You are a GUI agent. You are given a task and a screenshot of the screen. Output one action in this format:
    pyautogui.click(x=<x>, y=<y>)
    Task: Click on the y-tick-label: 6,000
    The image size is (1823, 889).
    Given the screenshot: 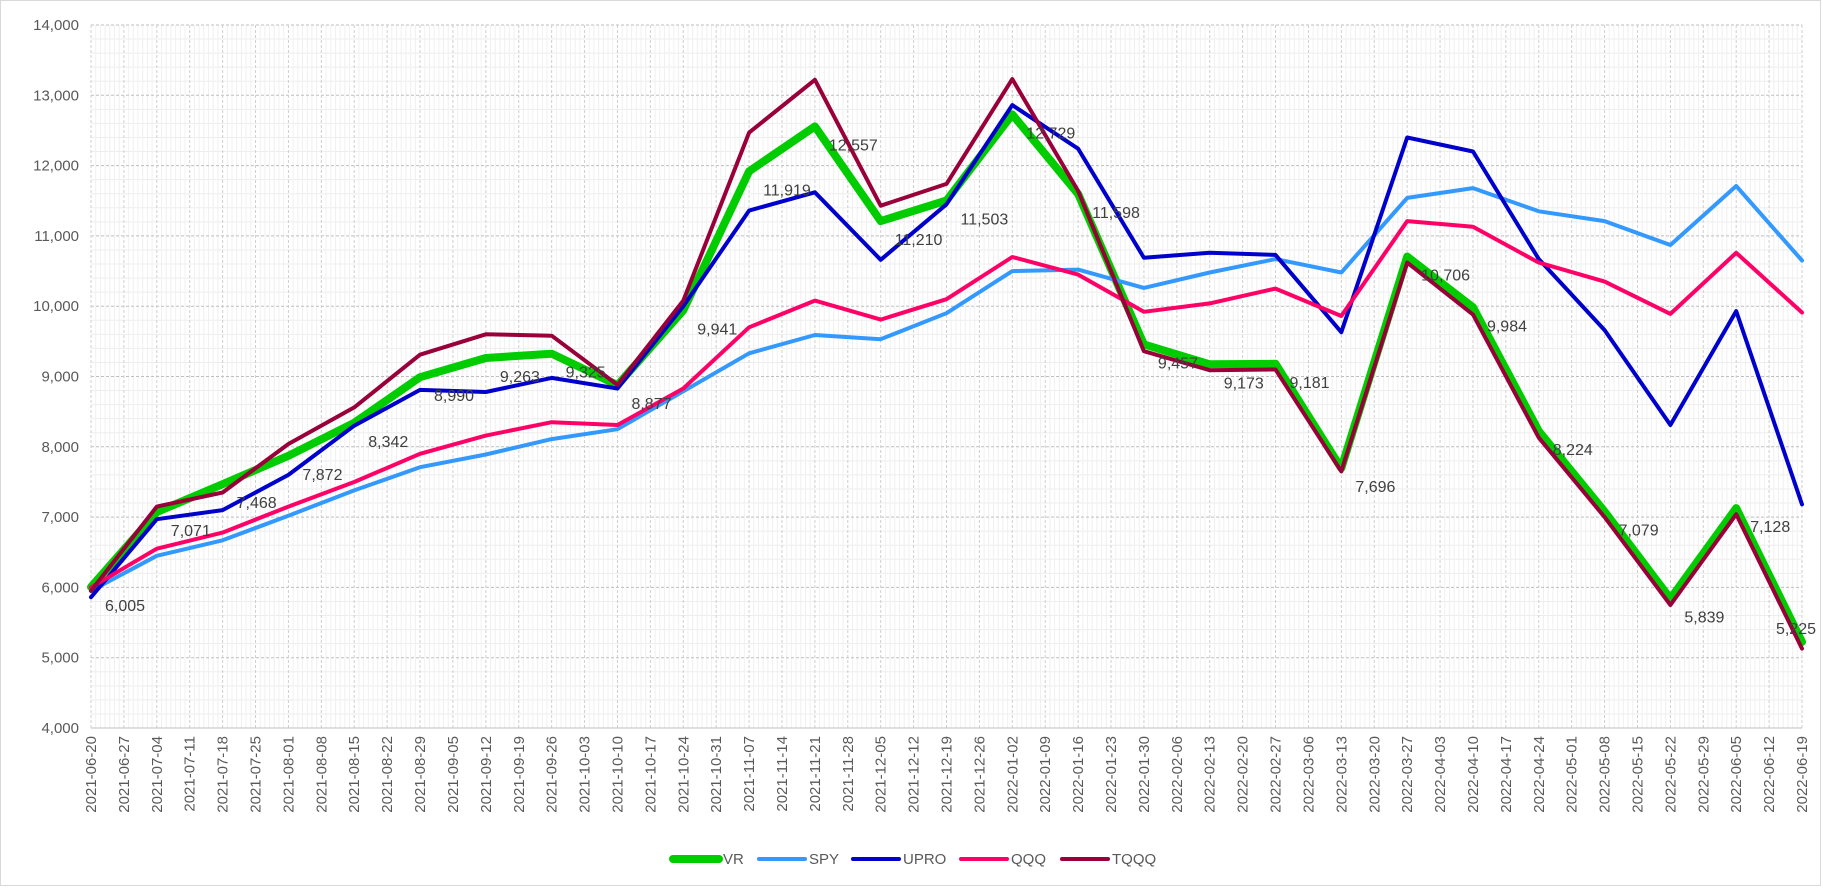 What is the action you would take?
    pyautogui.click(x=60, y=587)
    